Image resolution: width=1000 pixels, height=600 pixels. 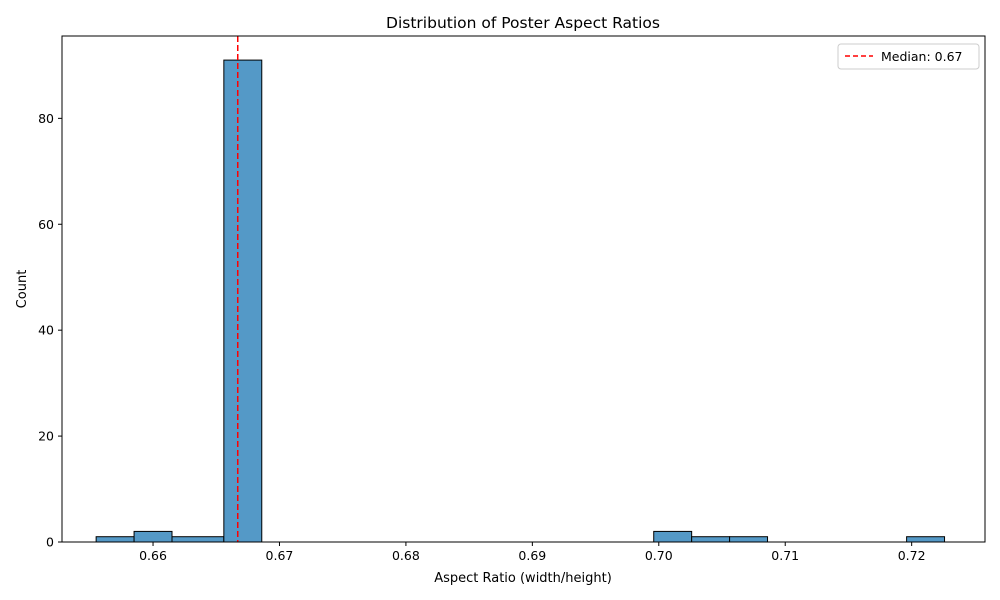 What do you see at coordinates (46, 118) in the screenshot?
I see `y-tick-label-4: 80` at bounding box center [46, 118].